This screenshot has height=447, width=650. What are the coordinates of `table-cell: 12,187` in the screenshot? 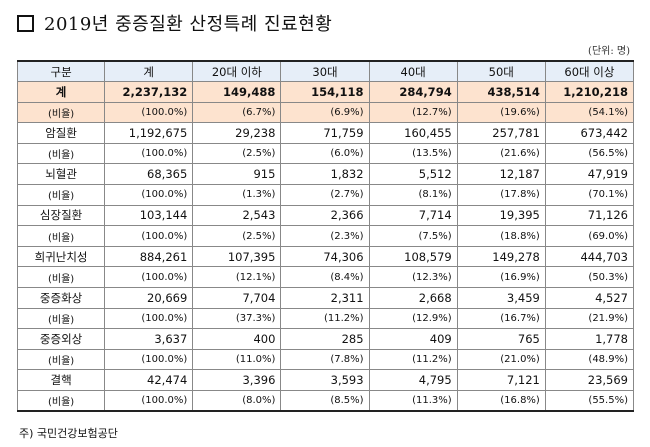 It's located at (501, 174).